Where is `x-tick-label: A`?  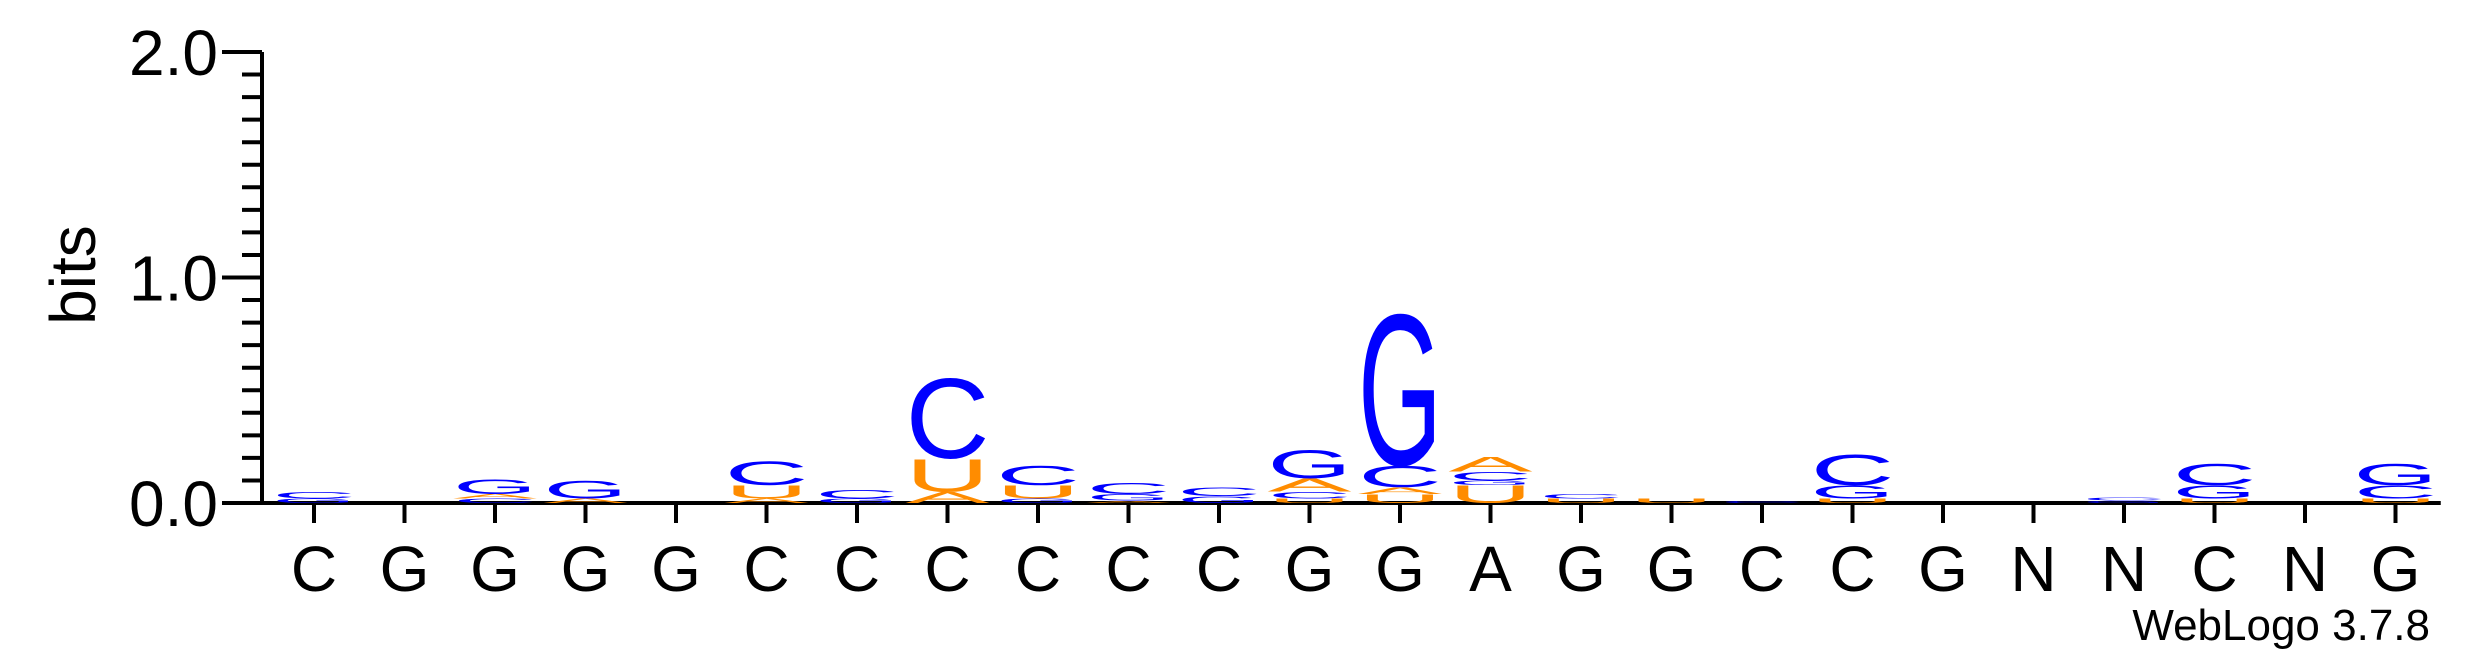 x-tick-label: A is located at coordinates (1490, 569).